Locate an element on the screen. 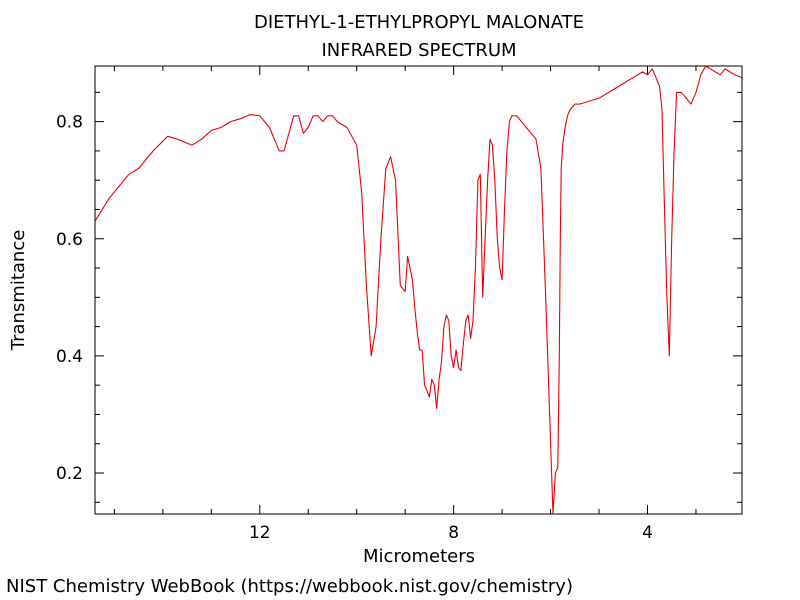 The image size is (800, 600). y-axis-label: Transmitance is located at coordinates (18, 291).